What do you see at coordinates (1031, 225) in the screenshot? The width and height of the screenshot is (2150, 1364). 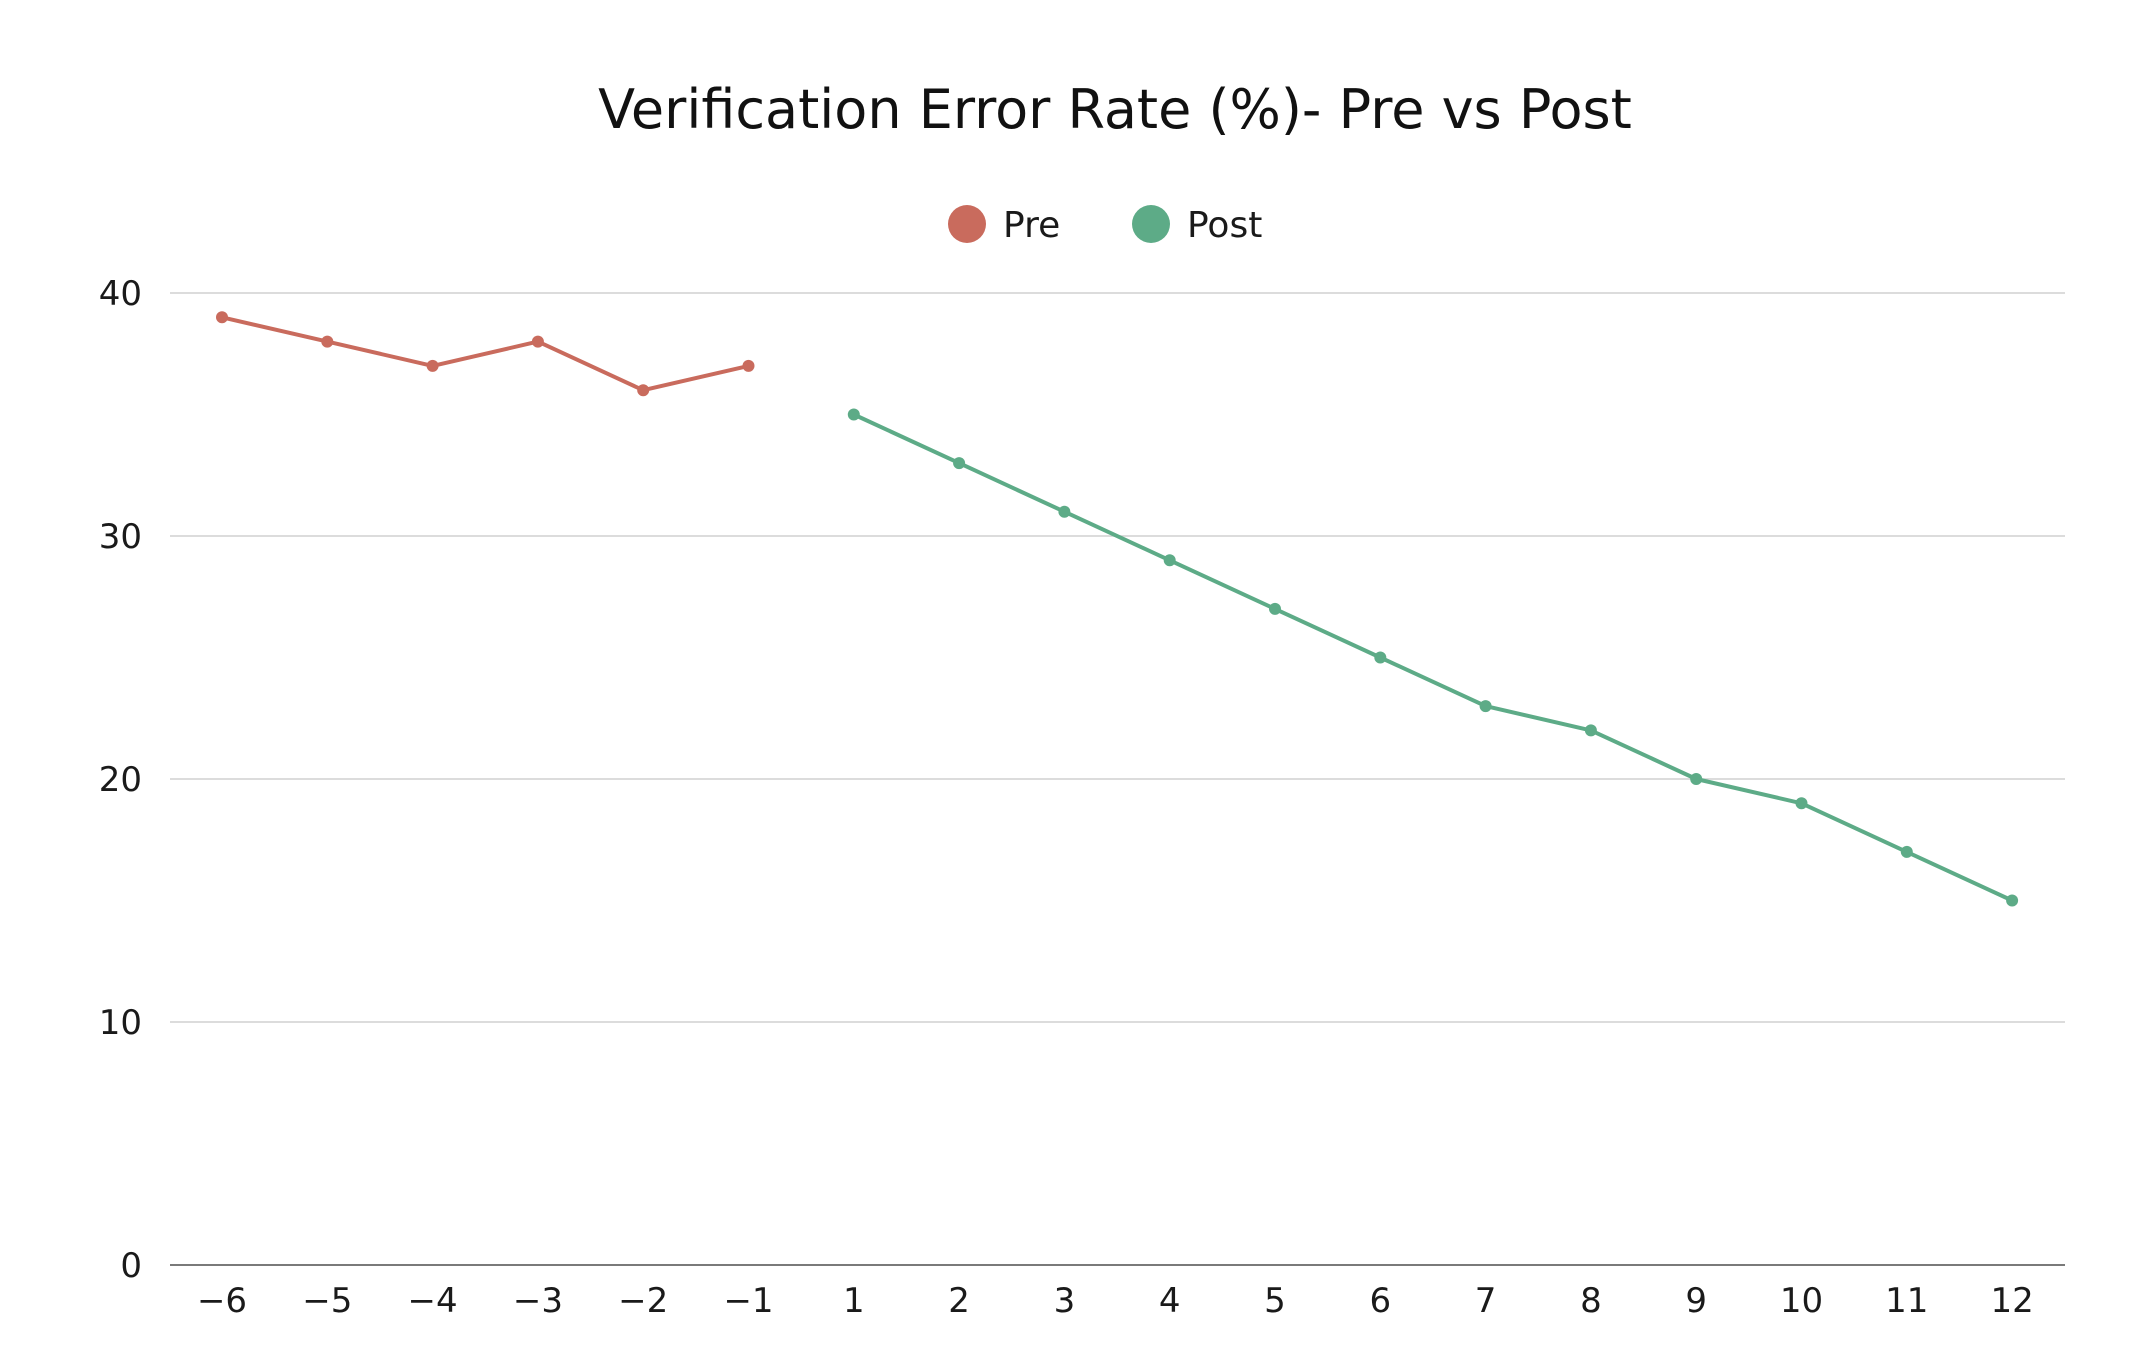 I see `legend-label-pre: Pre` at bounding box center [1031, 225].